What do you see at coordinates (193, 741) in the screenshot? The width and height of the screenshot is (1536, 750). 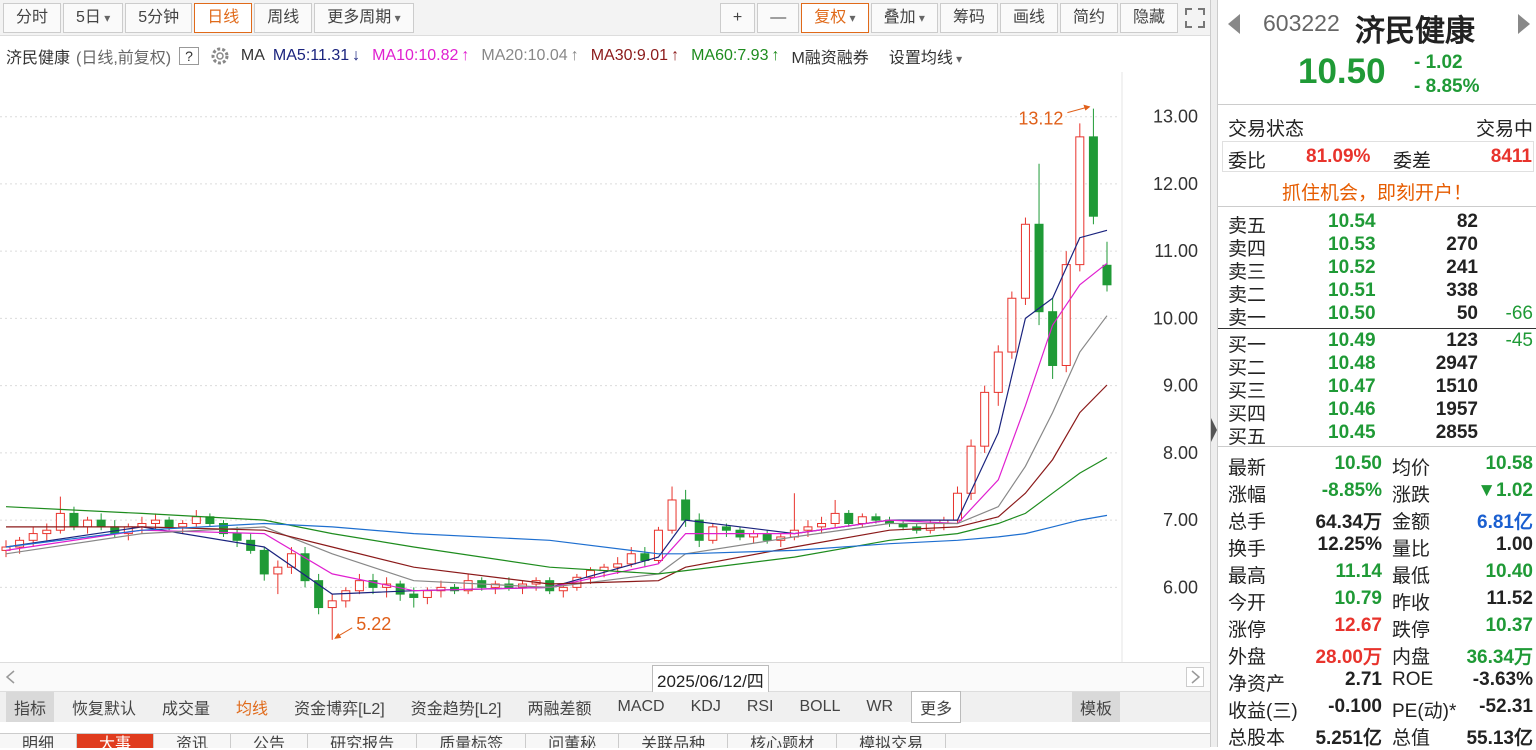 I see `bottom-tab: 资讯` at bounding box center [193, 741].